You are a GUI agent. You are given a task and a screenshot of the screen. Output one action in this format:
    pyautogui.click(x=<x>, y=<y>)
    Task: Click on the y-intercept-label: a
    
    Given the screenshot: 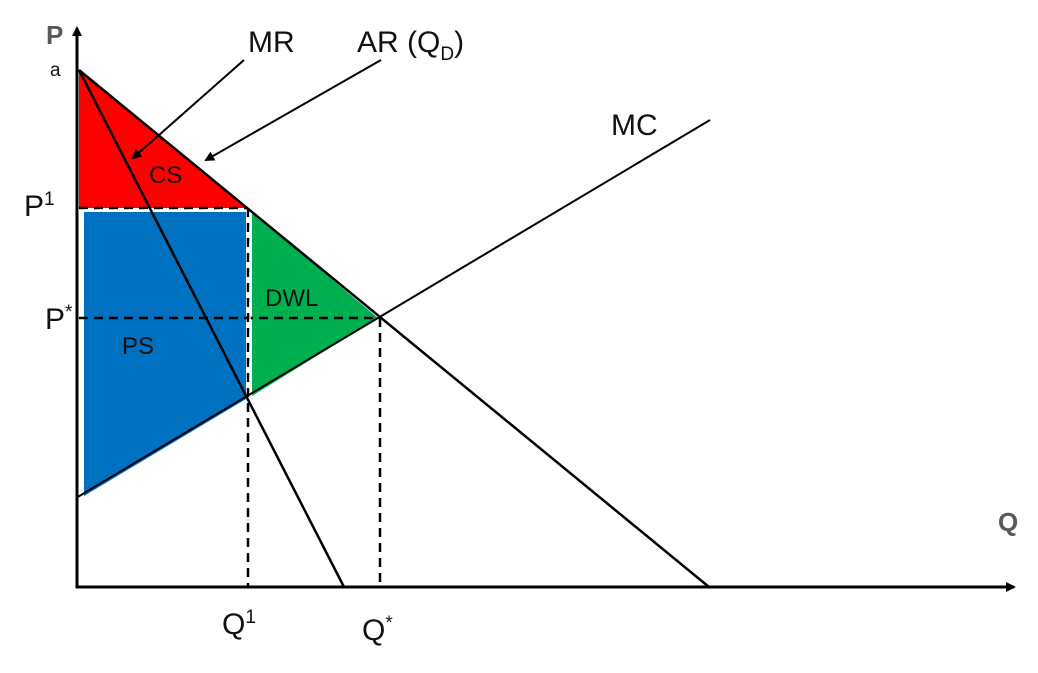 What is the action you would take?
    pyautogui.click(x=55, y=70)
    